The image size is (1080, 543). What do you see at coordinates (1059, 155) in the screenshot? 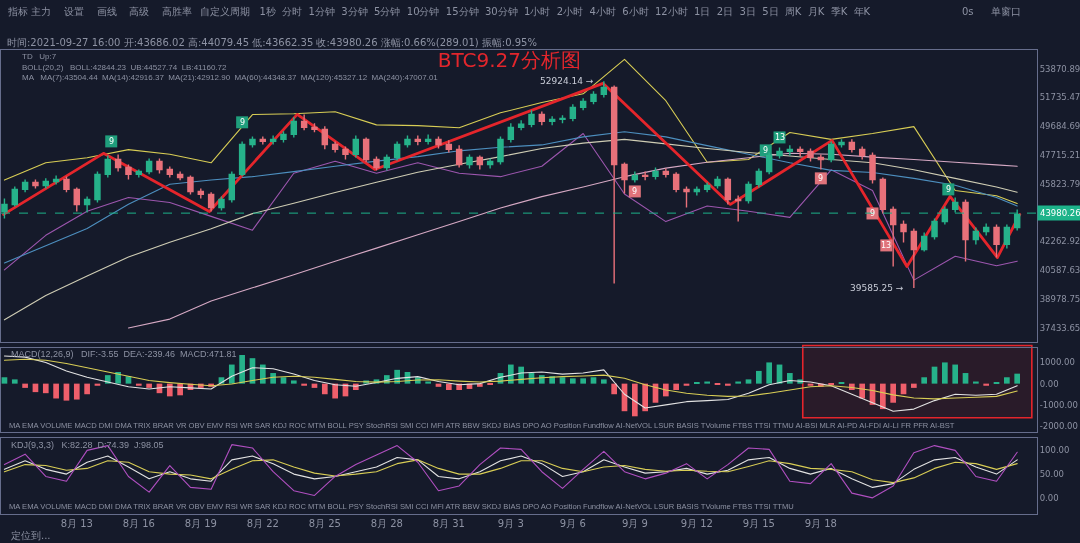
I see `y-tick-label: 47715.21` at bounding box center [1059, 155].